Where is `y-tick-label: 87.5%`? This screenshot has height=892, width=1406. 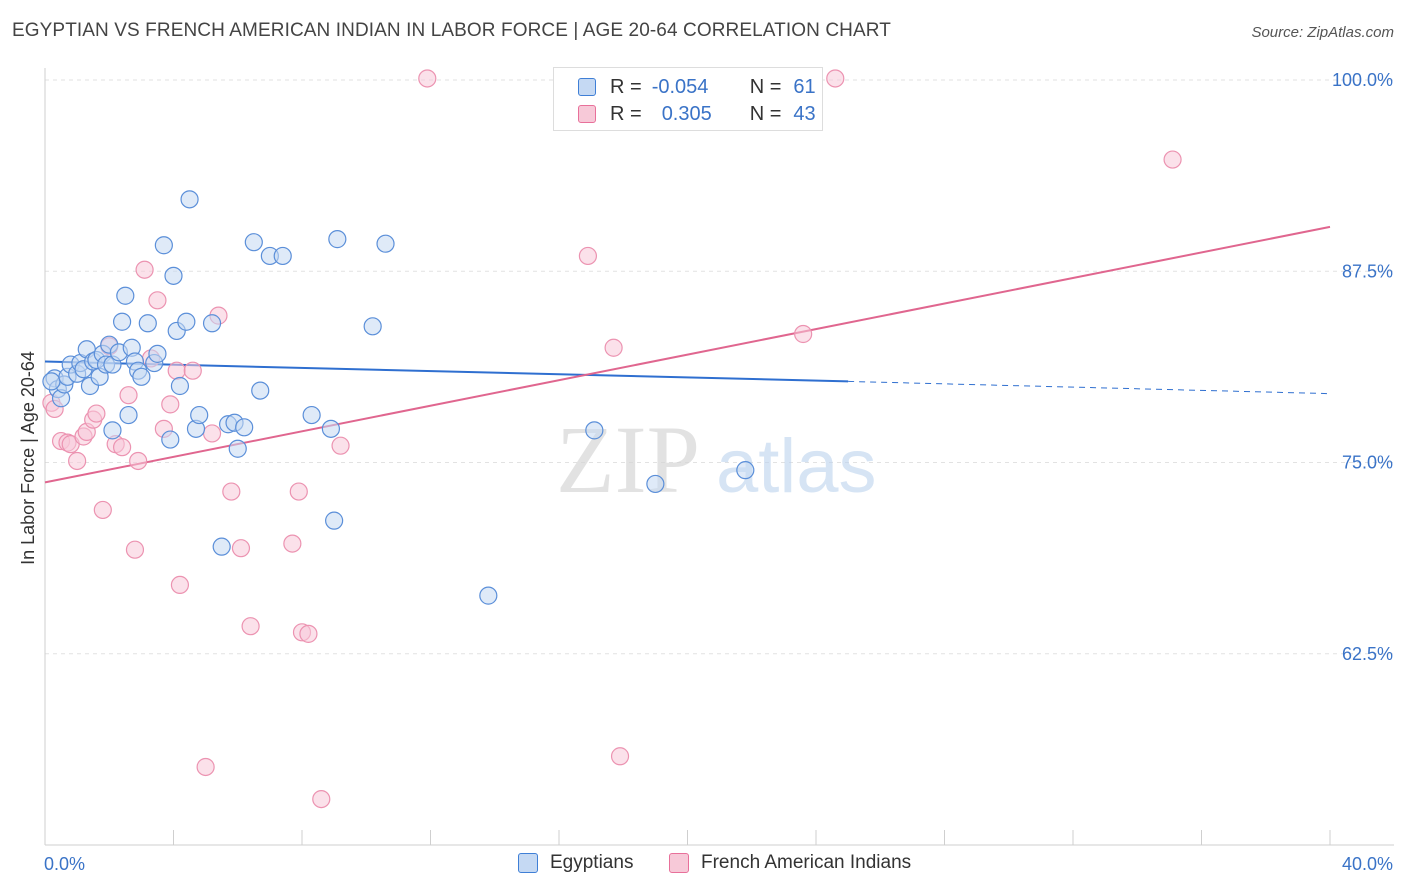 y-tick-label: 87.5% is located at coordinates (1367, 271).